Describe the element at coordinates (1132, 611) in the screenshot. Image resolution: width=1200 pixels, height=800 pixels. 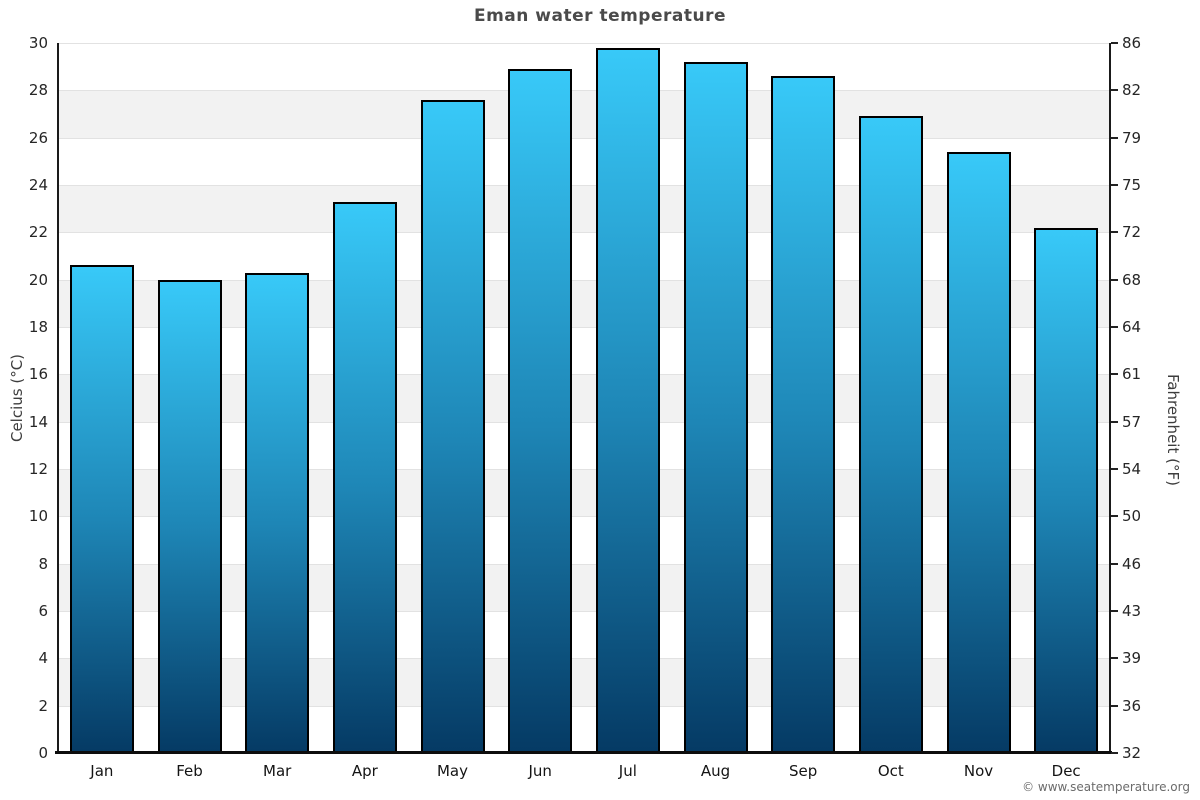
I see `fahrenheit-tick-label: 43` at that location.